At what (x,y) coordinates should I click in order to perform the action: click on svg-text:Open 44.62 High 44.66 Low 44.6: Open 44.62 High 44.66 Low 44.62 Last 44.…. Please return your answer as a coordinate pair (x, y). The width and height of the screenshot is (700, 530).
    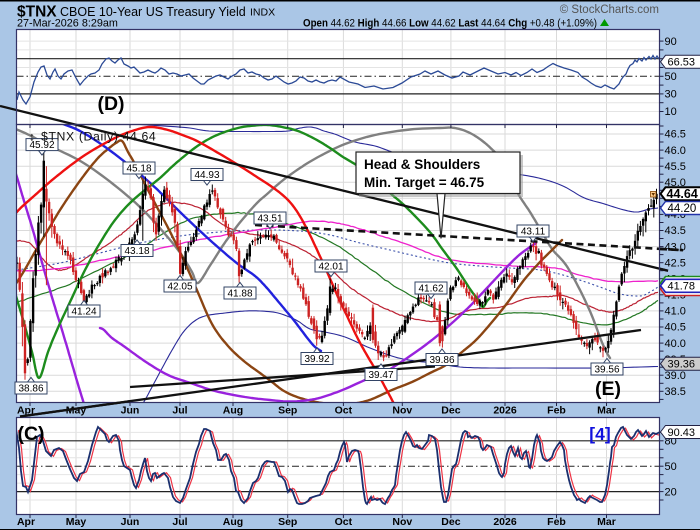
    Looking at the image, I should click on (450, 24).